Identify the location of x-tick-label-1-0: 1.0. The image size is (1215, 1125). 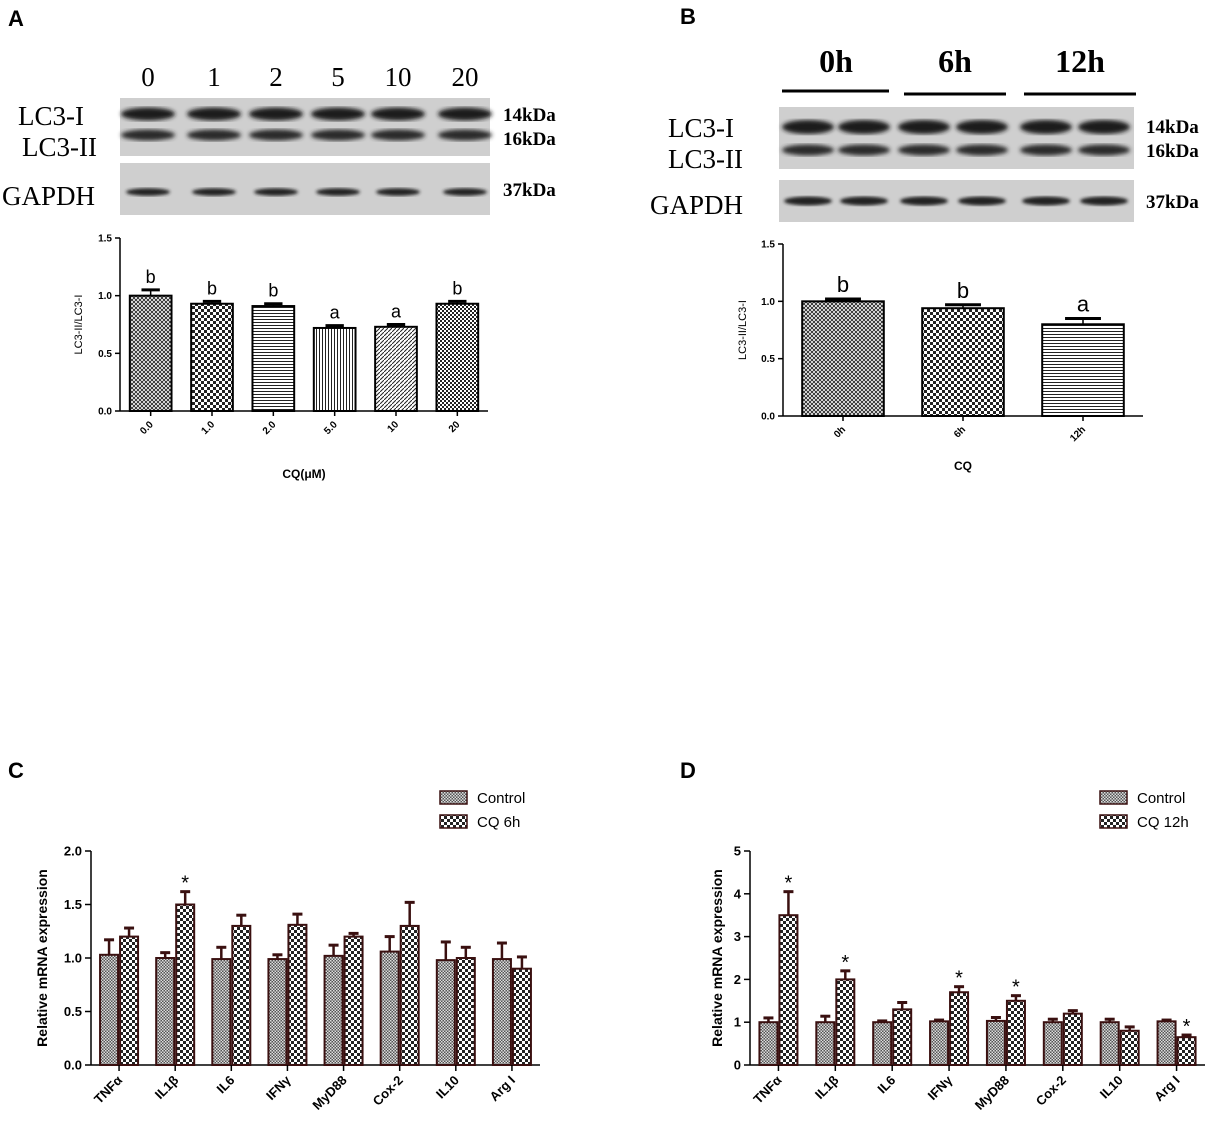
(209, 428).